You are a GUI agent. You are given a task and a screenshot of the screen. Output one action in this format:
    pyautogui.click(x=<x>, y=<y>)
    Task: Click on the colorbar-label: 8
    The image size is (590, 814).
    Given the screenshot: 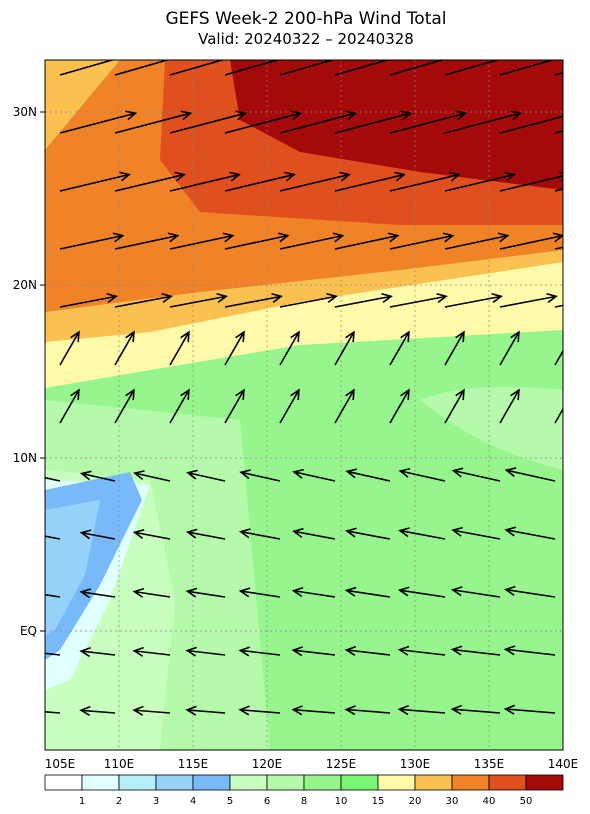 What is the action you would take?
    pyautogui.click(x=304, y=801)
    